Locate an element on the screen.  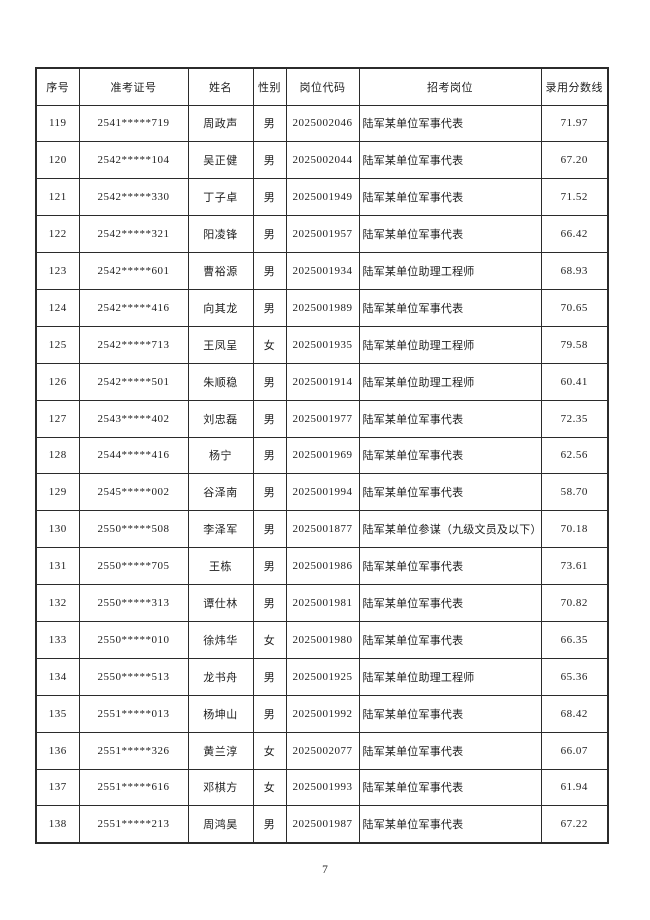
cell-ticket-number: 2543*****402 is located at coordinates (133, 418).